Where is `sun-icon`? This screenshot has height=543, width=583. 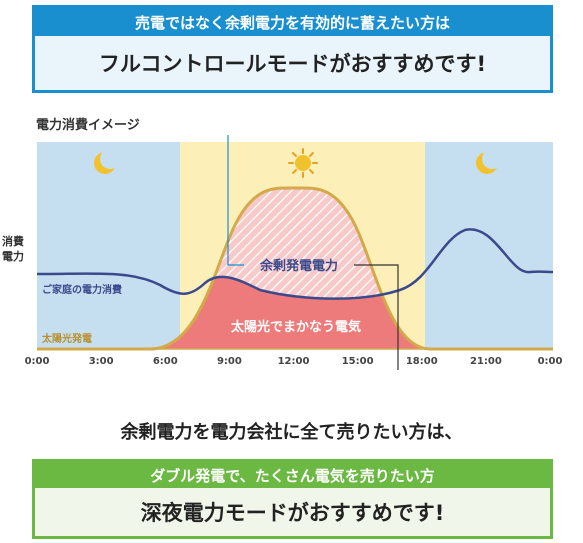
sun-icon is located at coordinates (303, 163).